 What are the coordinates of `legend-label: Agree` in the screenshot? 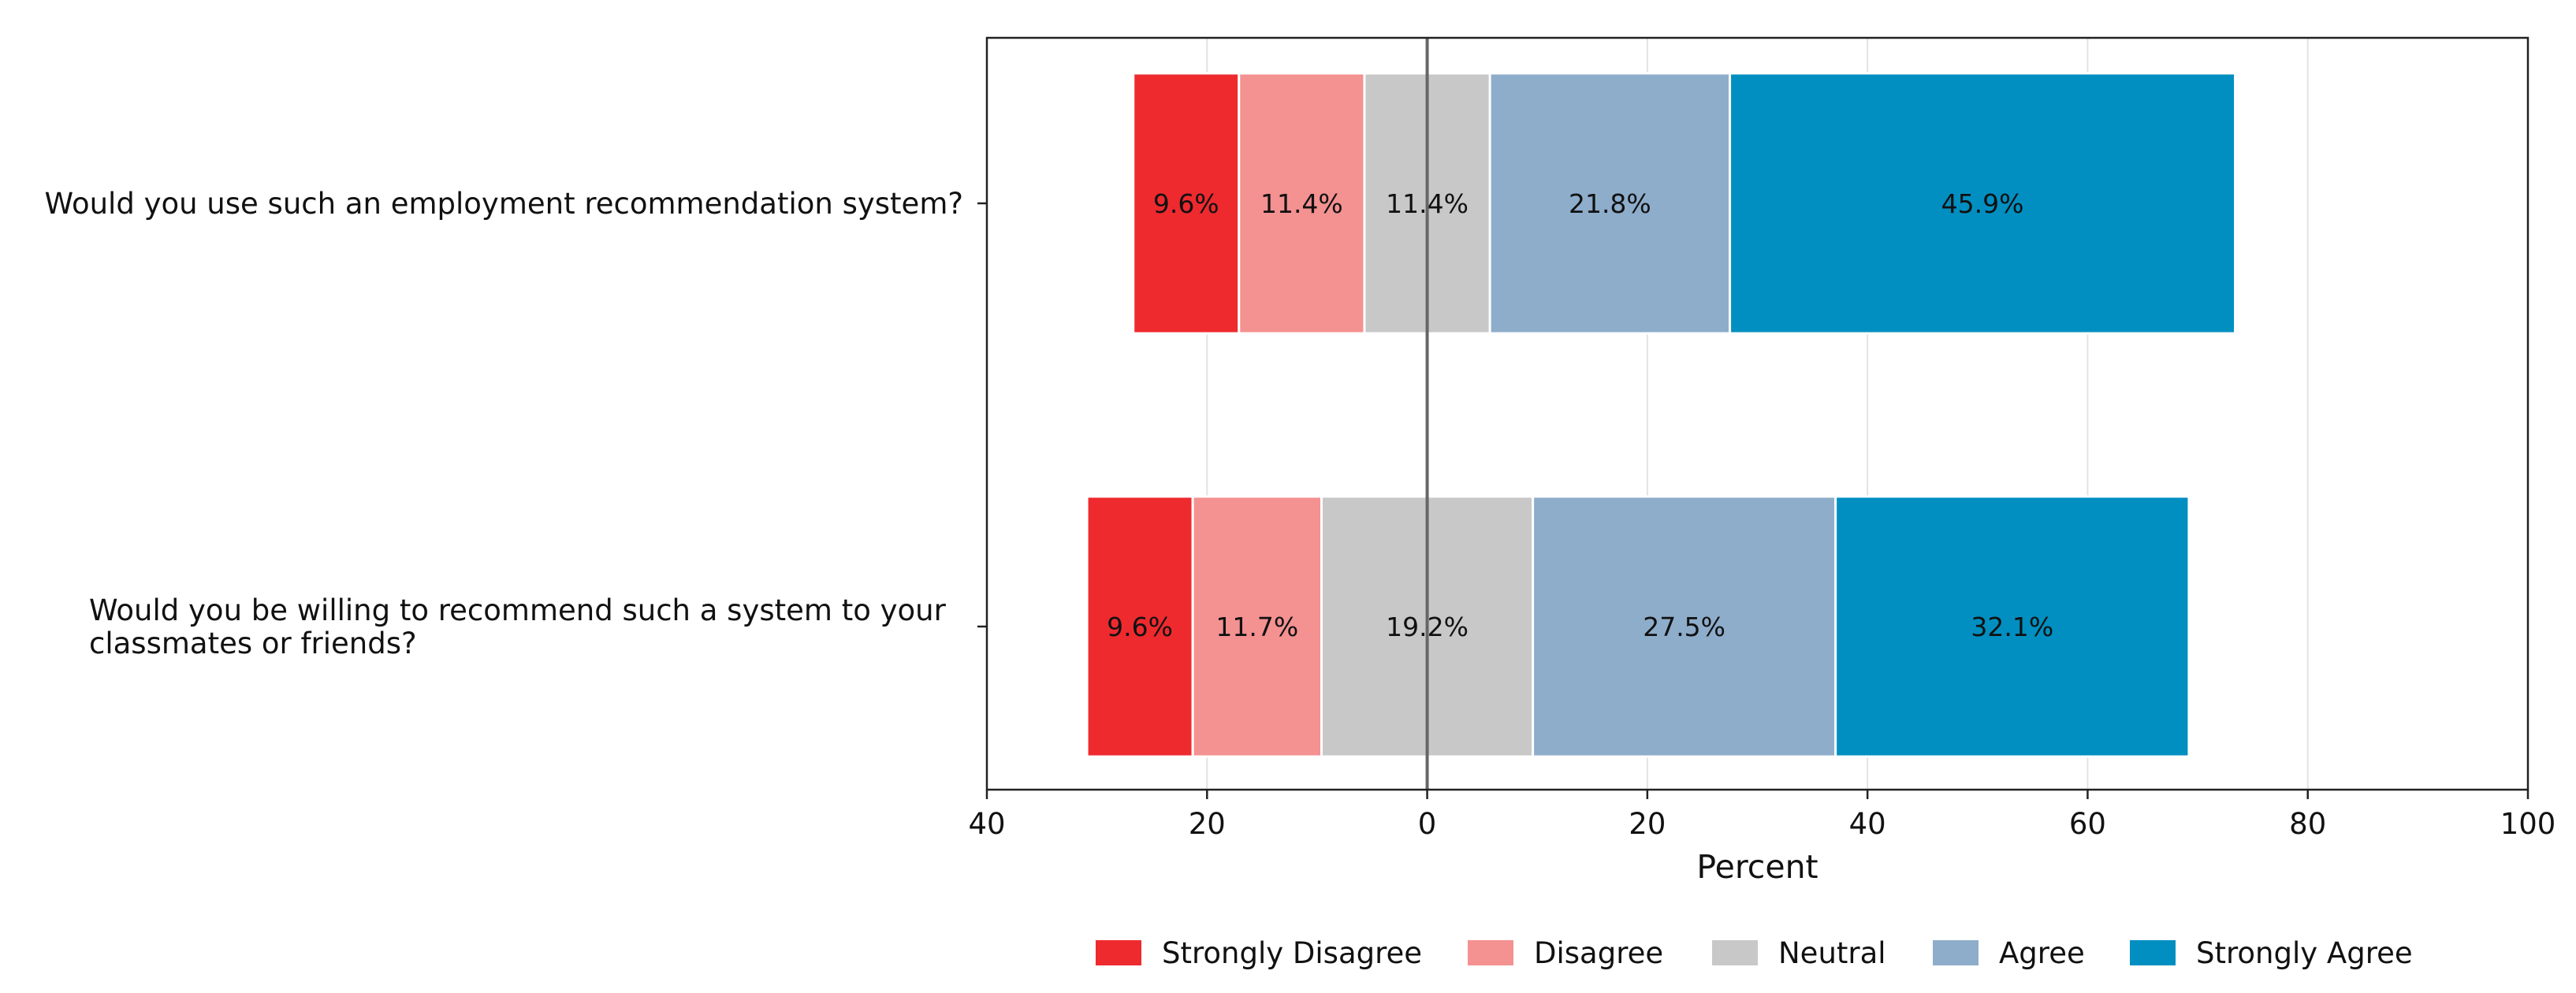 It's located at (2042, 953).